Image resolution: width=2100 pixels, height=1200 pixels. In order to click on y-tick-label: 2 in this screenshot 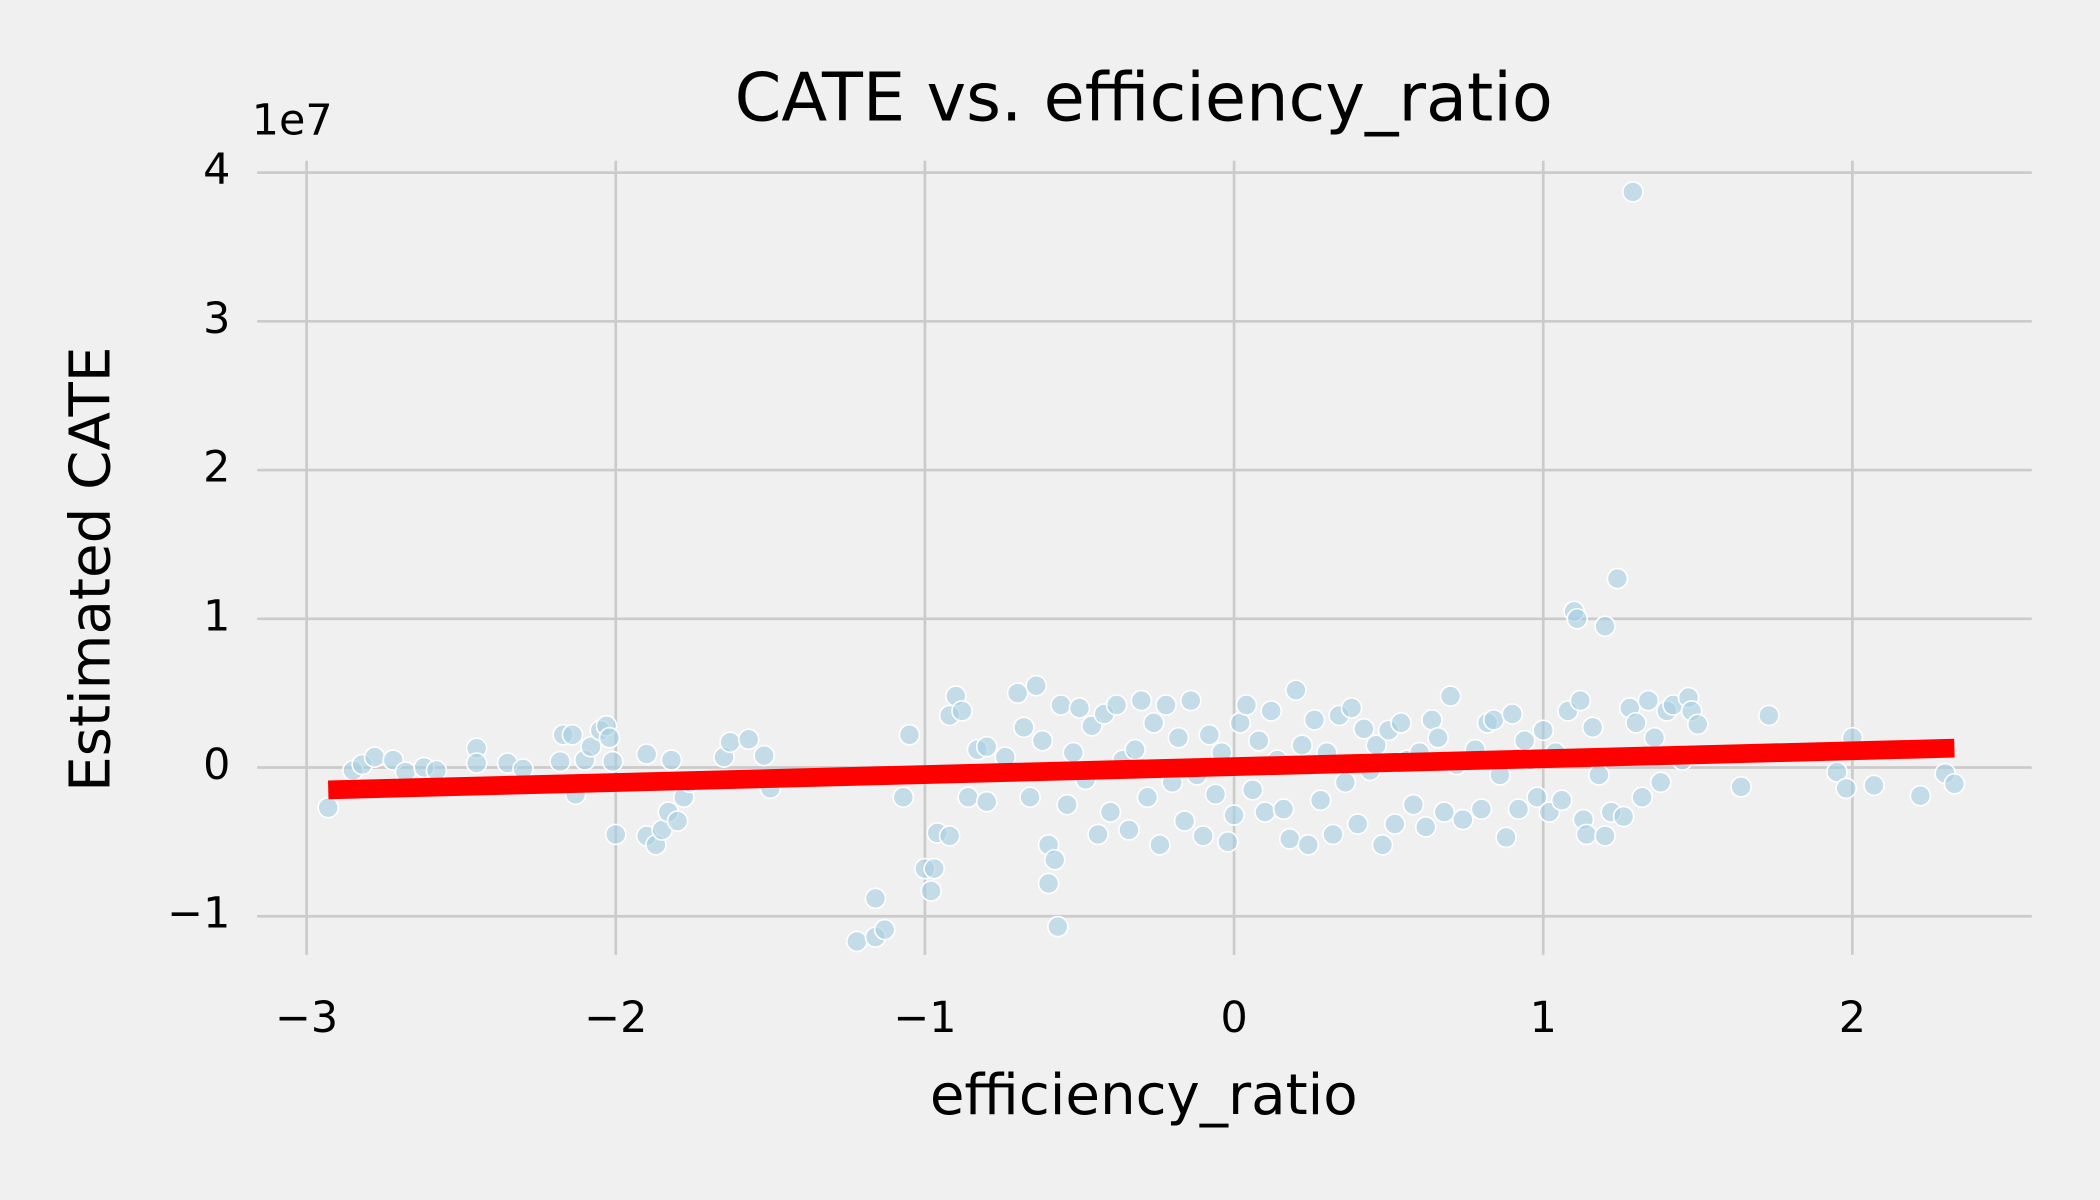, I will do `click(216, 468)`.